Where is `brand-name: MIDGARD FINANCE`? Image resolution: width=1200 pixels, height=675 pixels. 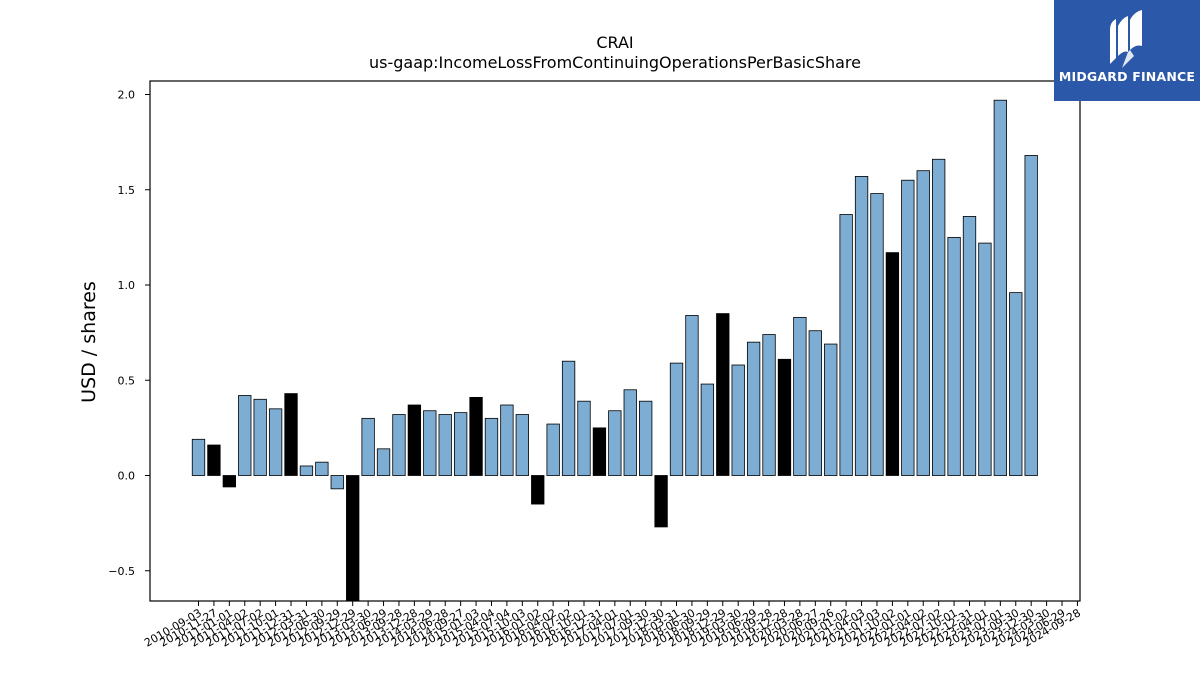
brand-name: MIDGARD FINANCE is located at coordinates (1127, 76).